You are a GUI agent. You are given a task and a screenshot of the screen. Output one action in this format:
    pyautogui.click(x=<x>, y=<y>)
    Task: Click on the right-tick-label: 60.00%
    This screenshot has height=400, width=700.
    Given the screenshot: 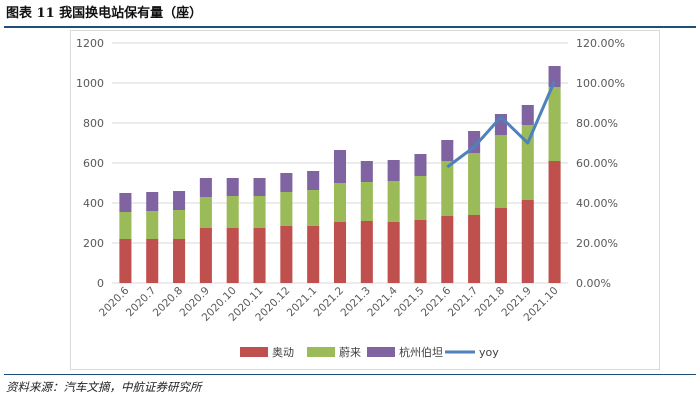 What is the action you would take?
    pyautogui.click(x=597, y=163)
    